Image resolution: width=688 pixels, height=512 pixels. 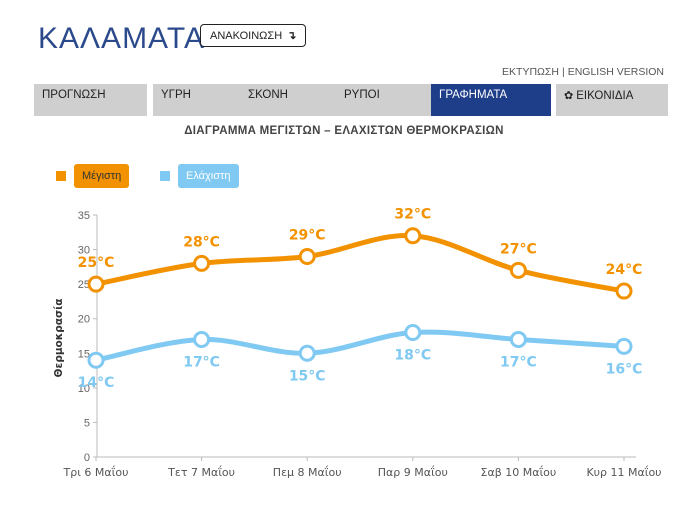 What do you see at coordinates (307, 376) in the screenshot?
I see `data-label: 15°C` at bounding box center [307, 376].